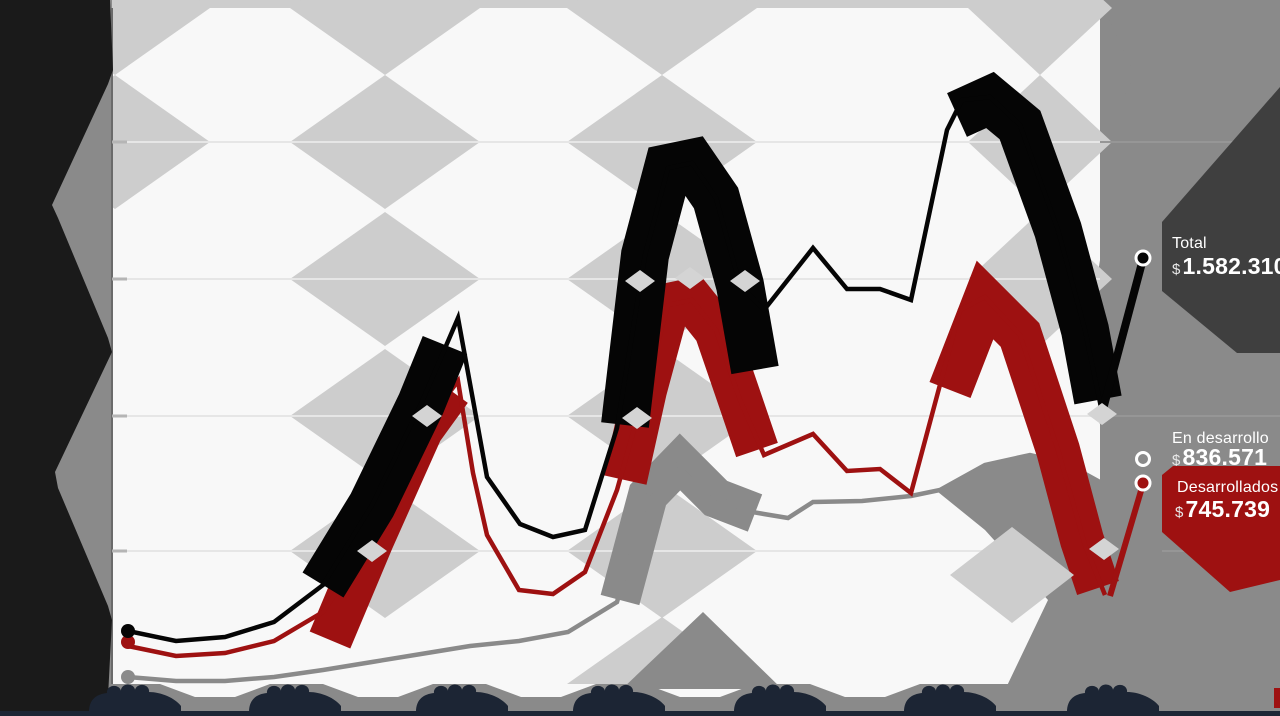  What do you see at coordinates (128, 642) in the screenshot?
I see `desarrollados-start-dot` at bounding box center [128, 642].